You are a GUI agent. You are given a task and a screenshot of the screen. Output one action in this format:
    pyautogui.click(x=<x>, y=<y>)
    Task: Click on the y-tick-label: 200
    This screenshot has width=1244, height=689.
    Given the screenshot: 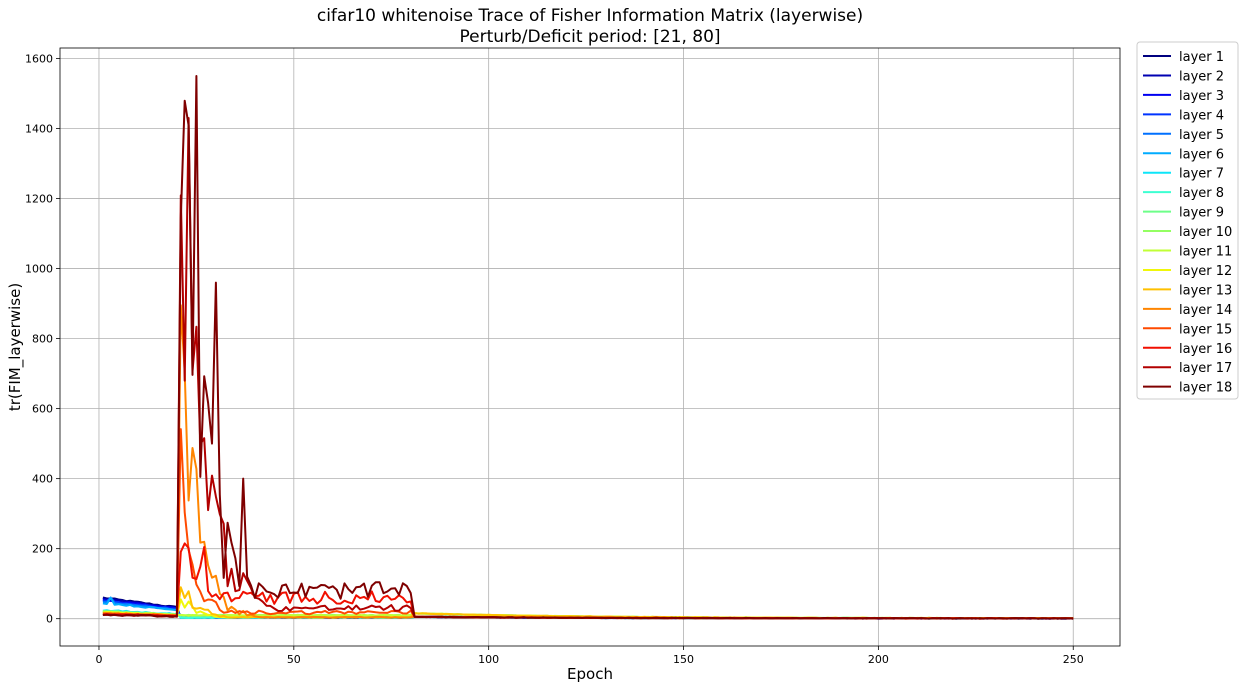 What is the action you would take?
    pyautogui.click(x=42, y=549)
    